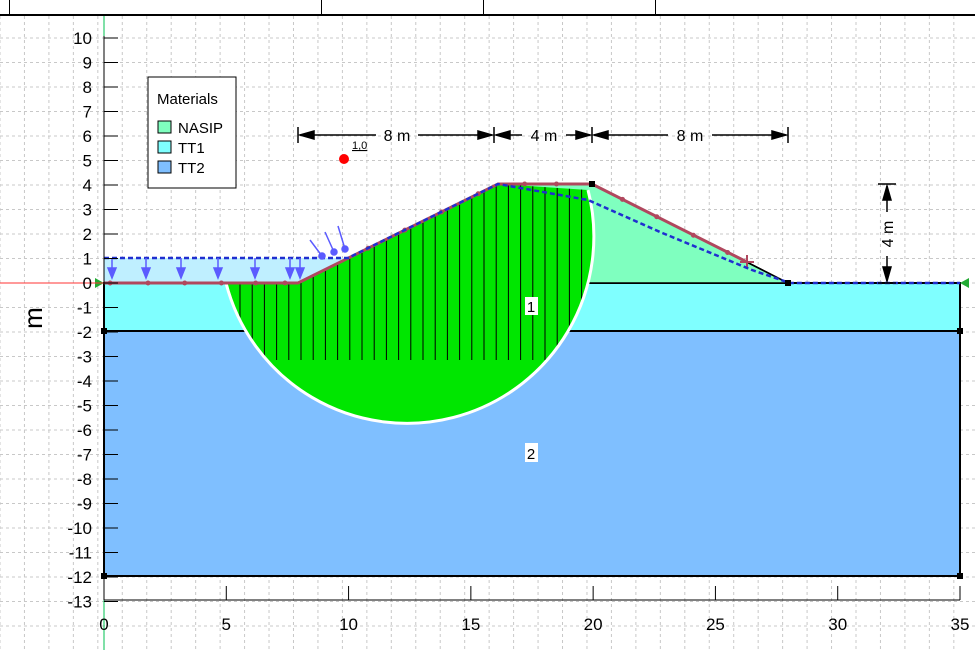 This screenshot has width=975, height=650. Describe the element at coordinates (82, 38) in the screenshot. I see `y-tick-label: 10` at that location.